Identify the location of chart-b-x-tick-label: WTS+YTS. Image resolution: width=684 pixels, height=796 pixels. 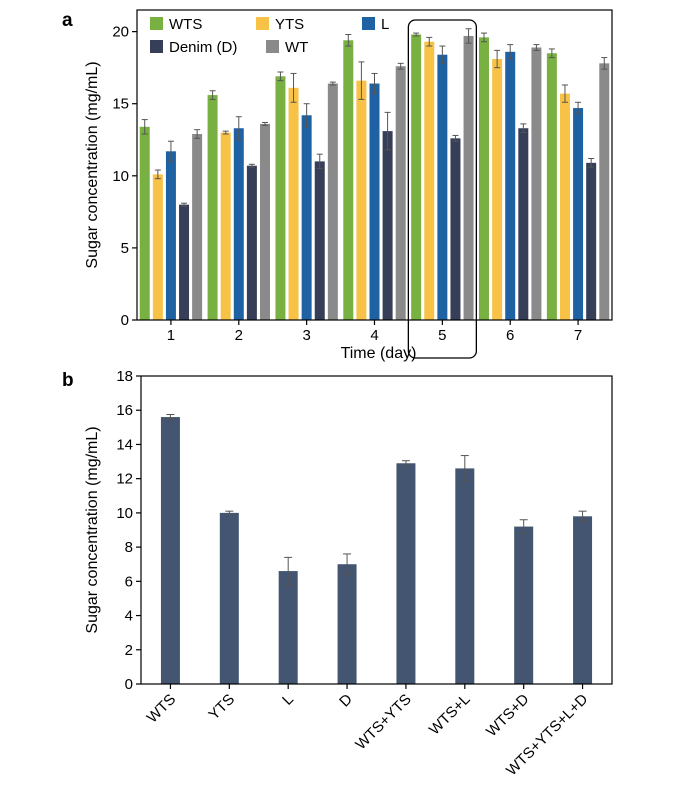
(383, 722).